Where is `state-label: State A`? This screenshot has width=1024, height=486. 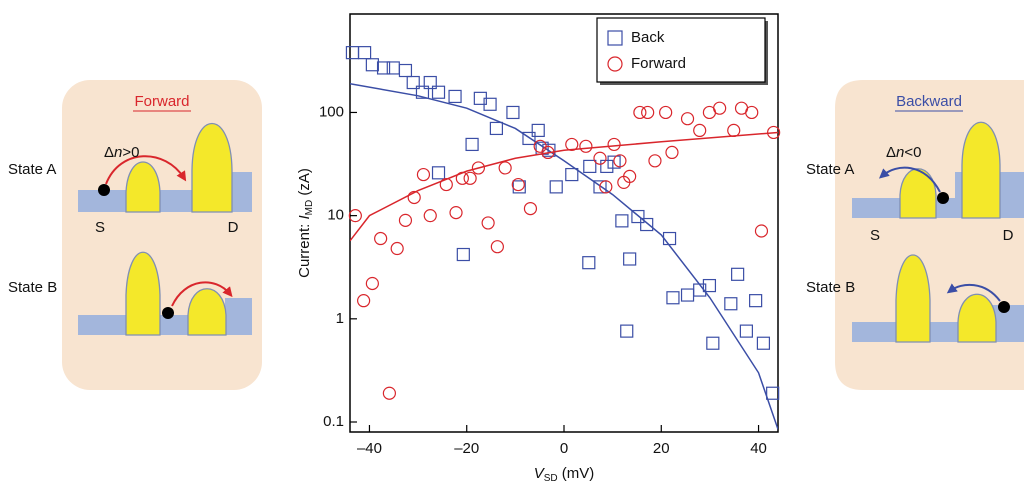 state-label: State A is located at coordinates (32, 169).